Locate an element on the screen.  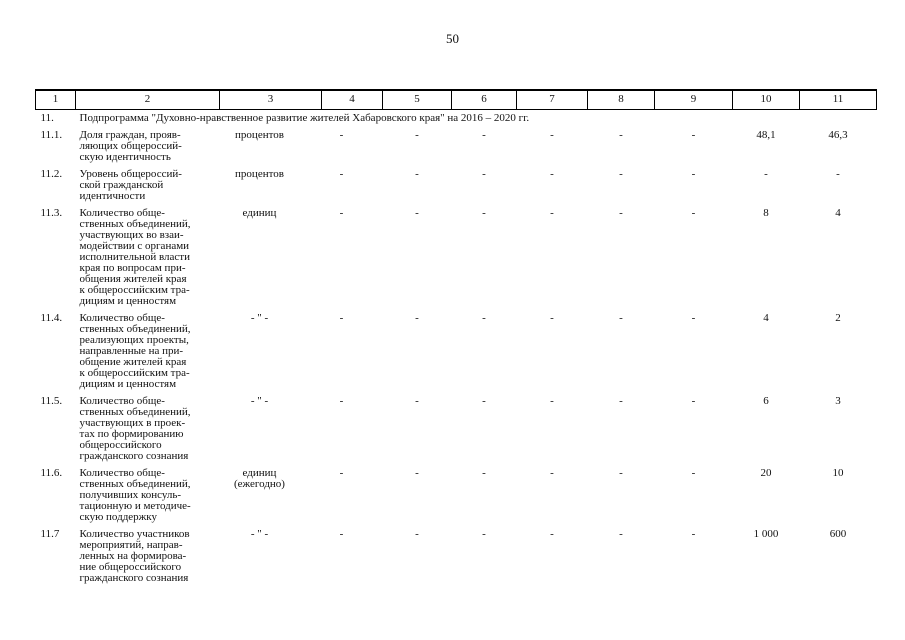
column-number: 3 is located at coordinates (270, 99).